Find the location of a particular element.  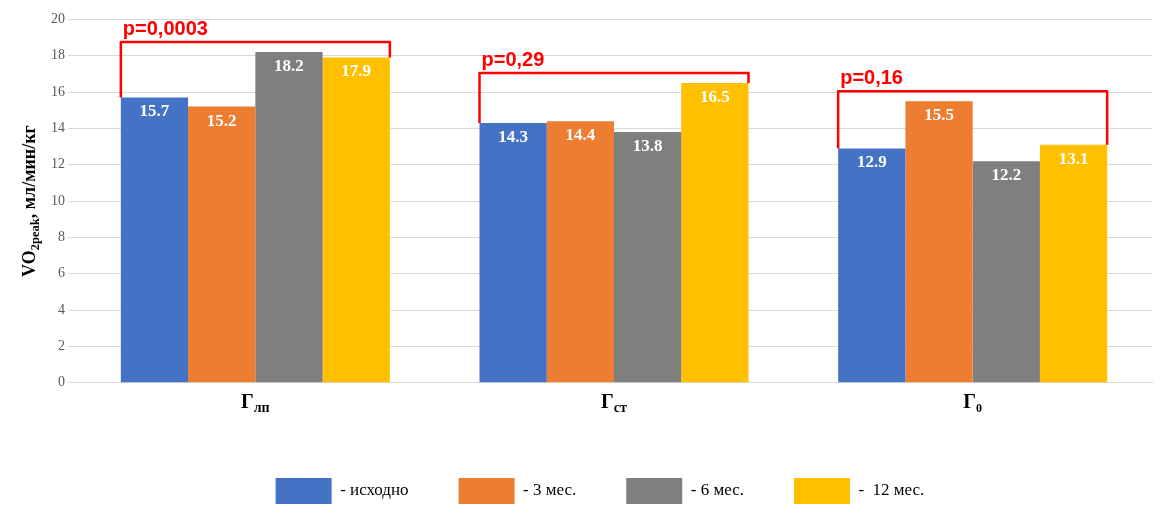

y-tick-label: 16 is located at coordinates (58, 91).